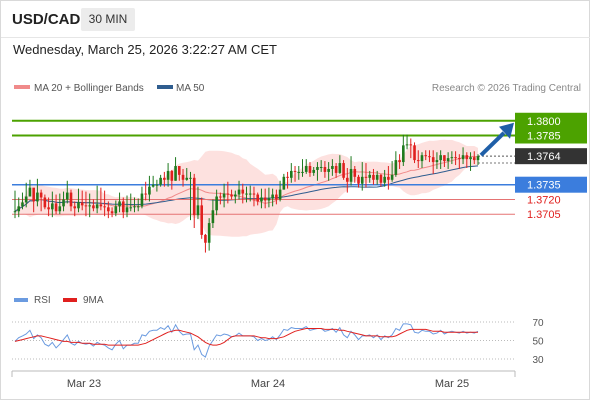  What do you see at coordinates (544, 186) in the screenshot?
I see `support-label: 1.3735` at bounding box center [544, 186].